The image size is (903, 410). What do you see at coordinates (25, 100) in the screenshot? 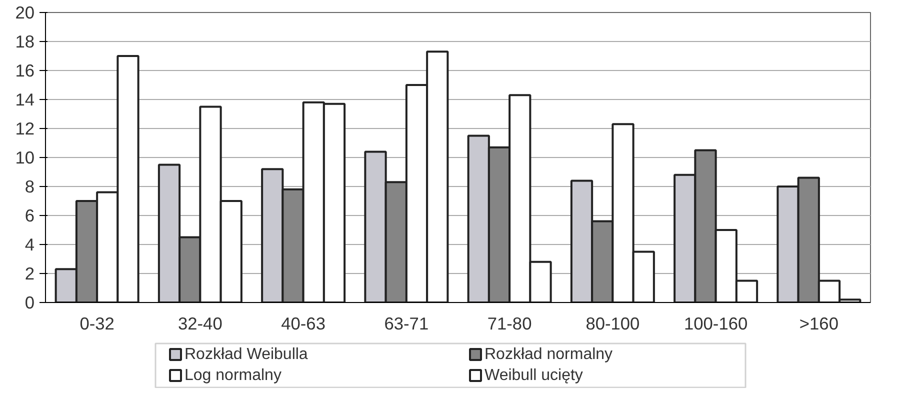
I see `y-tick-label: 14` at bounding box center [25, 100].